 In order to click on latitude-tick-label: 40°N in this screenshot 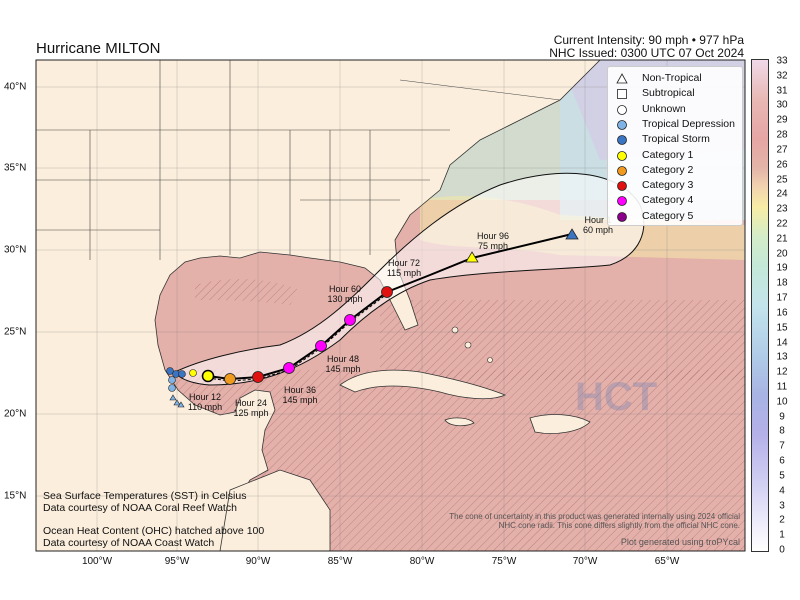, I will do `click(15, 87)`.